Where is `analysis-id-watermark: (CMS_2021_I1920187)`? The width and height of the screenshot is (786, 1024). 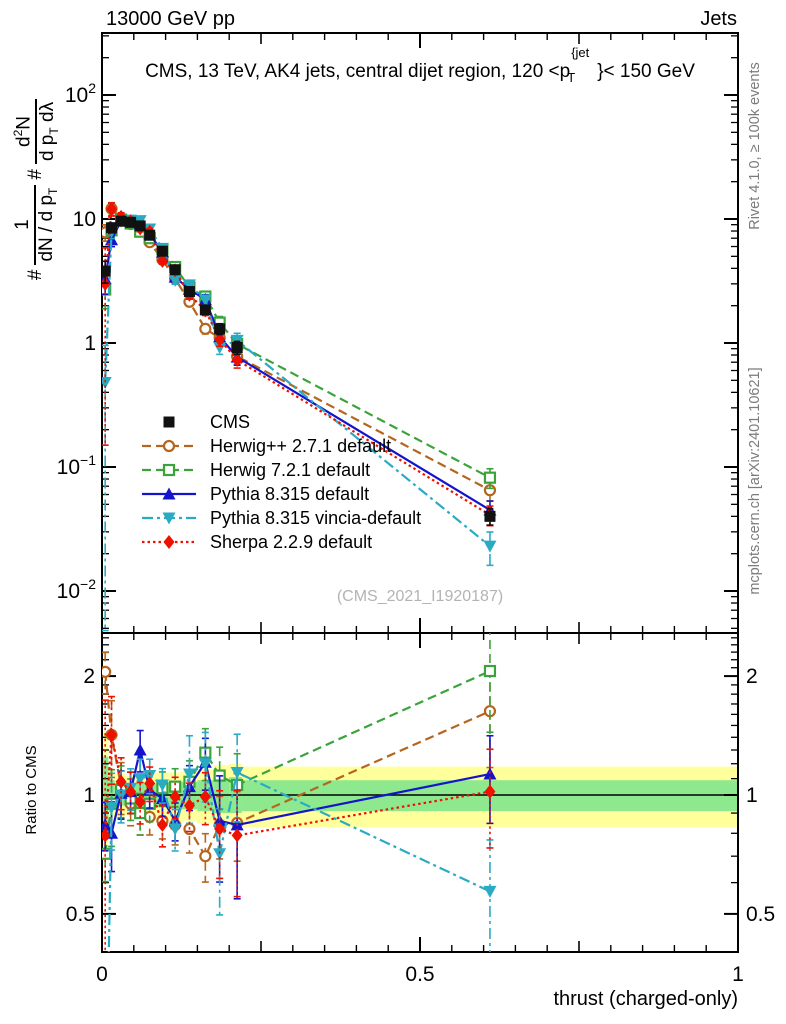 analysis-id-watermark: (CMS_2021_I1920187) is located at coordinates (420, 596).